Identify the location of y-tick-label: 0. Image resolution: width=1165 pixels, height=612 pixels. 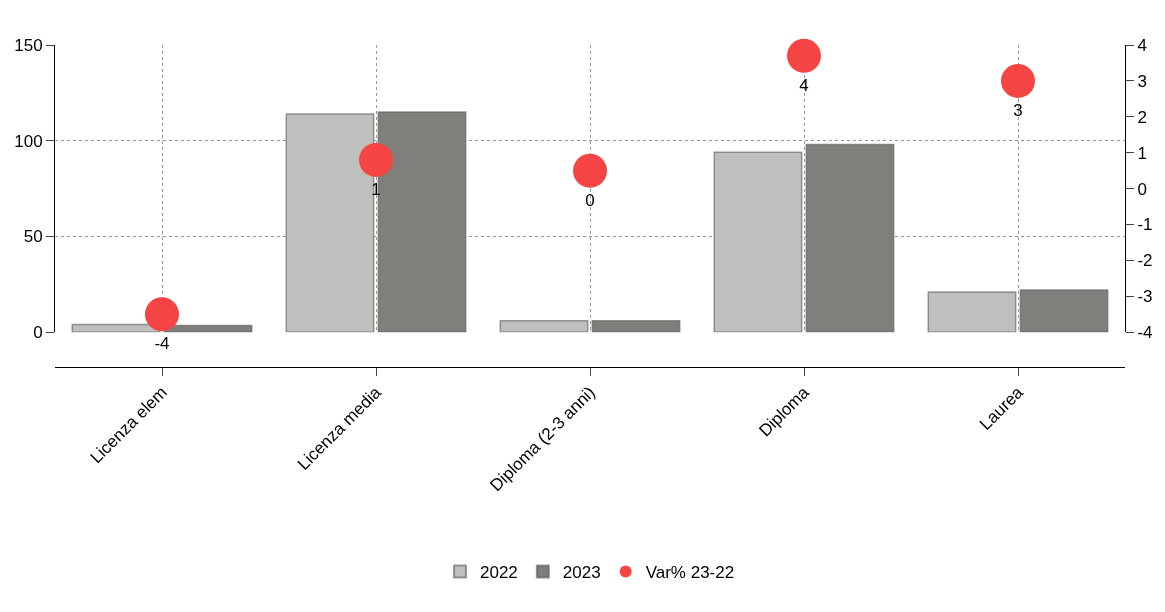
(38, 333).